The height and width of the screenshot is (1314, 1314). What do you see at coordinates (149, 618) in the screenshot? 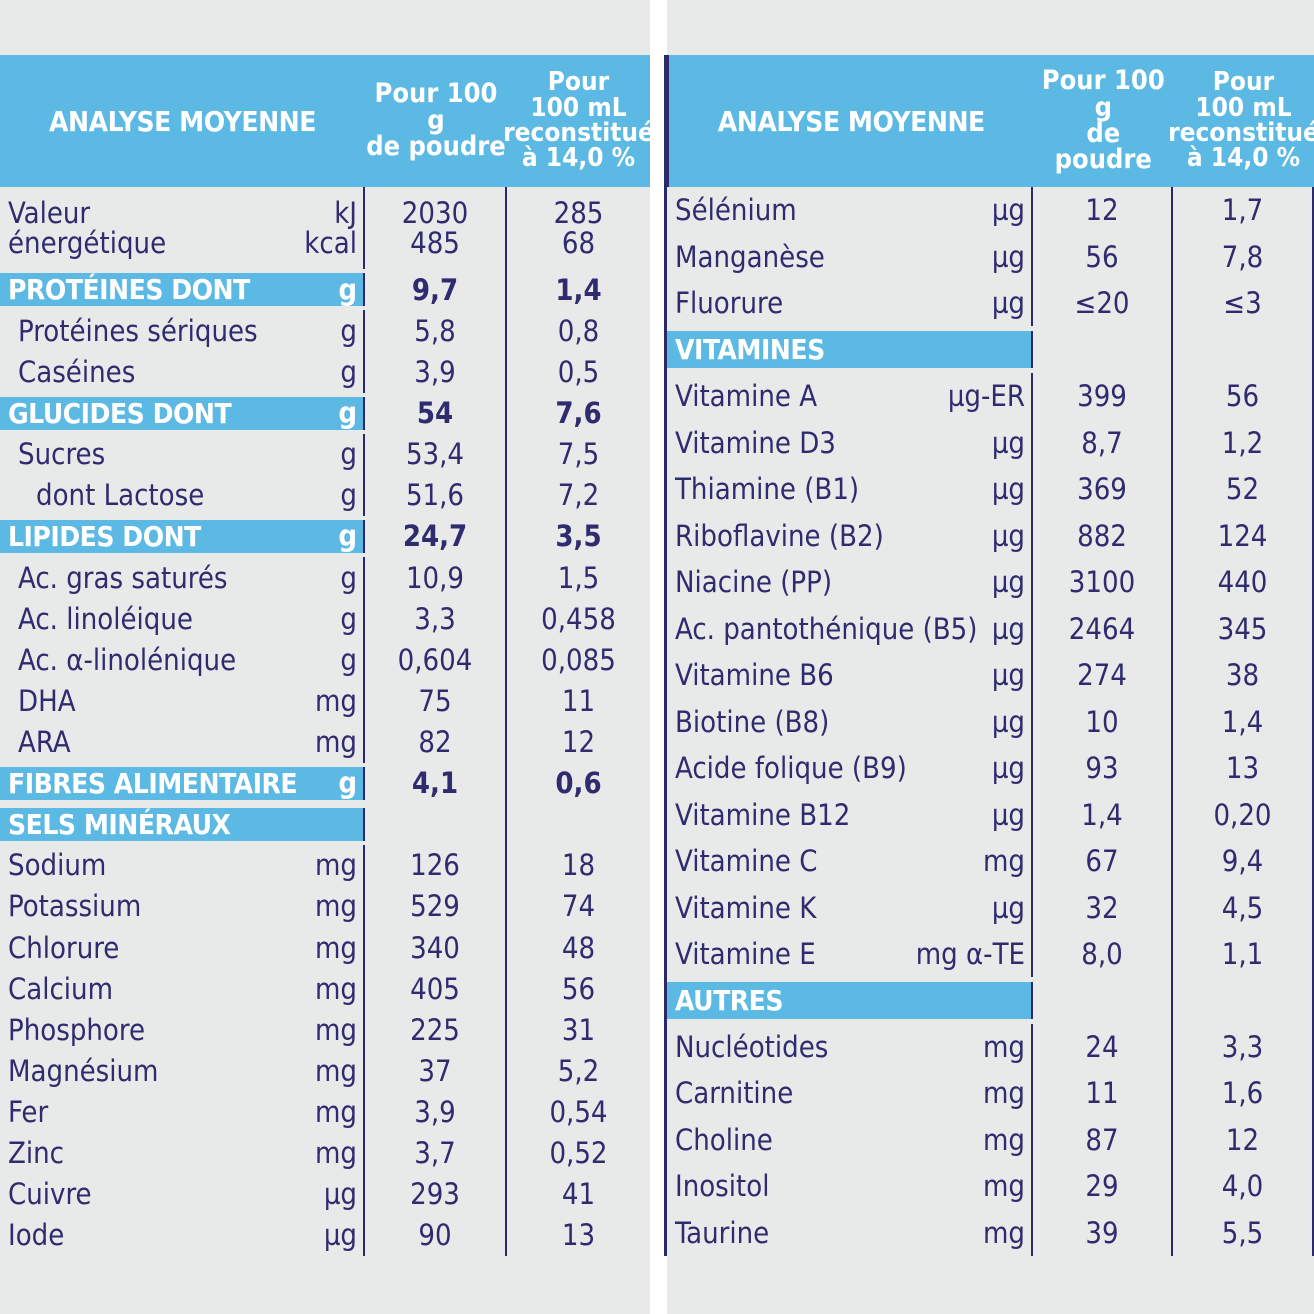
I see `nutrient-name: Ac. linoléique` at bounding box center [149, 618].